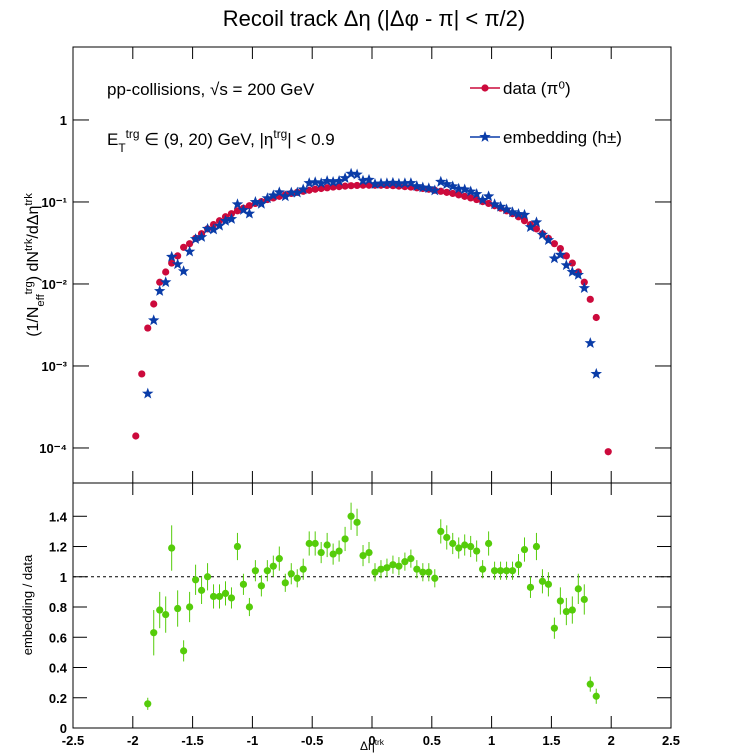 This screenshot has width=748, height=755. Describe the element at coordinates (53, 448) in the screenshot. I see `y-tick-label: 10⁻⁴` at that location.